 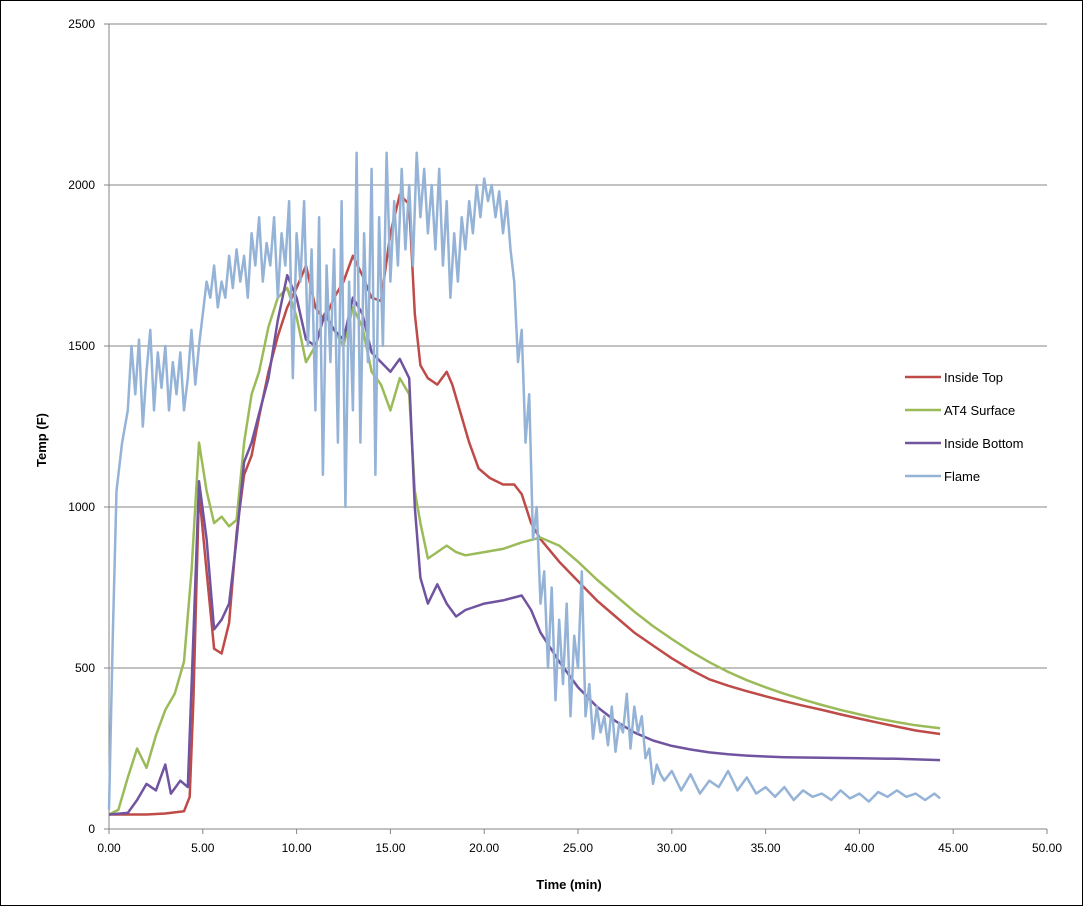 What do you see at coordinates (390, 848) in the screenshot?
I see `x-tick-label-3: 15.00` at bounding box center [390, 848].